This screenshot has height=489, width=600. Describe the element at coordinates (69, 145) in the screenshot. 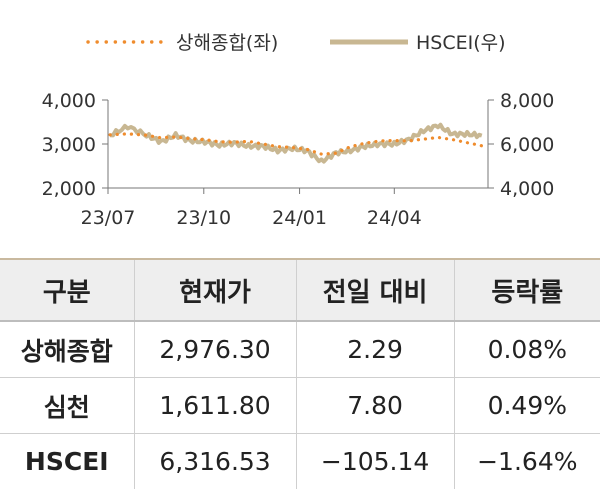

I see `left-tick-label: 3,000` at that location.